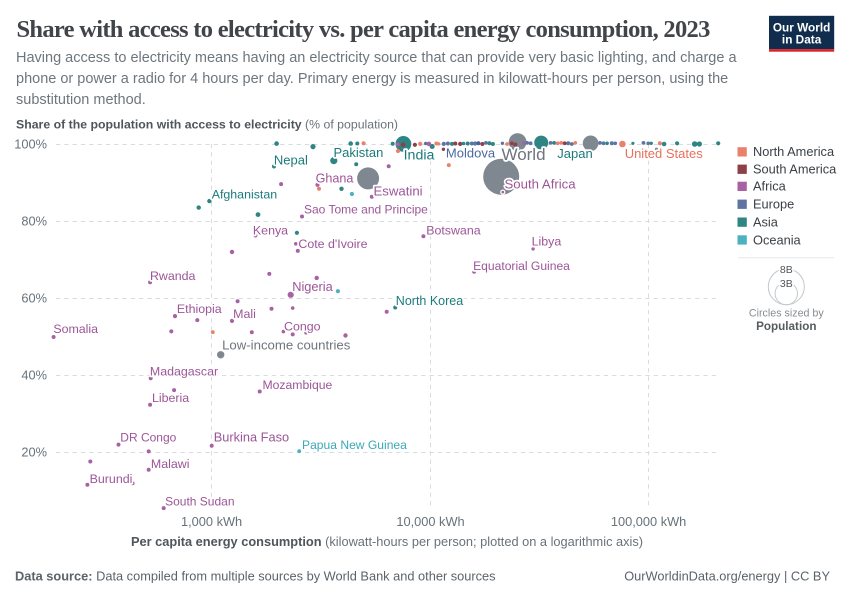 This screenshot has width=850, height=605. I want to click on svg-text: in Data, so click(802, 40).